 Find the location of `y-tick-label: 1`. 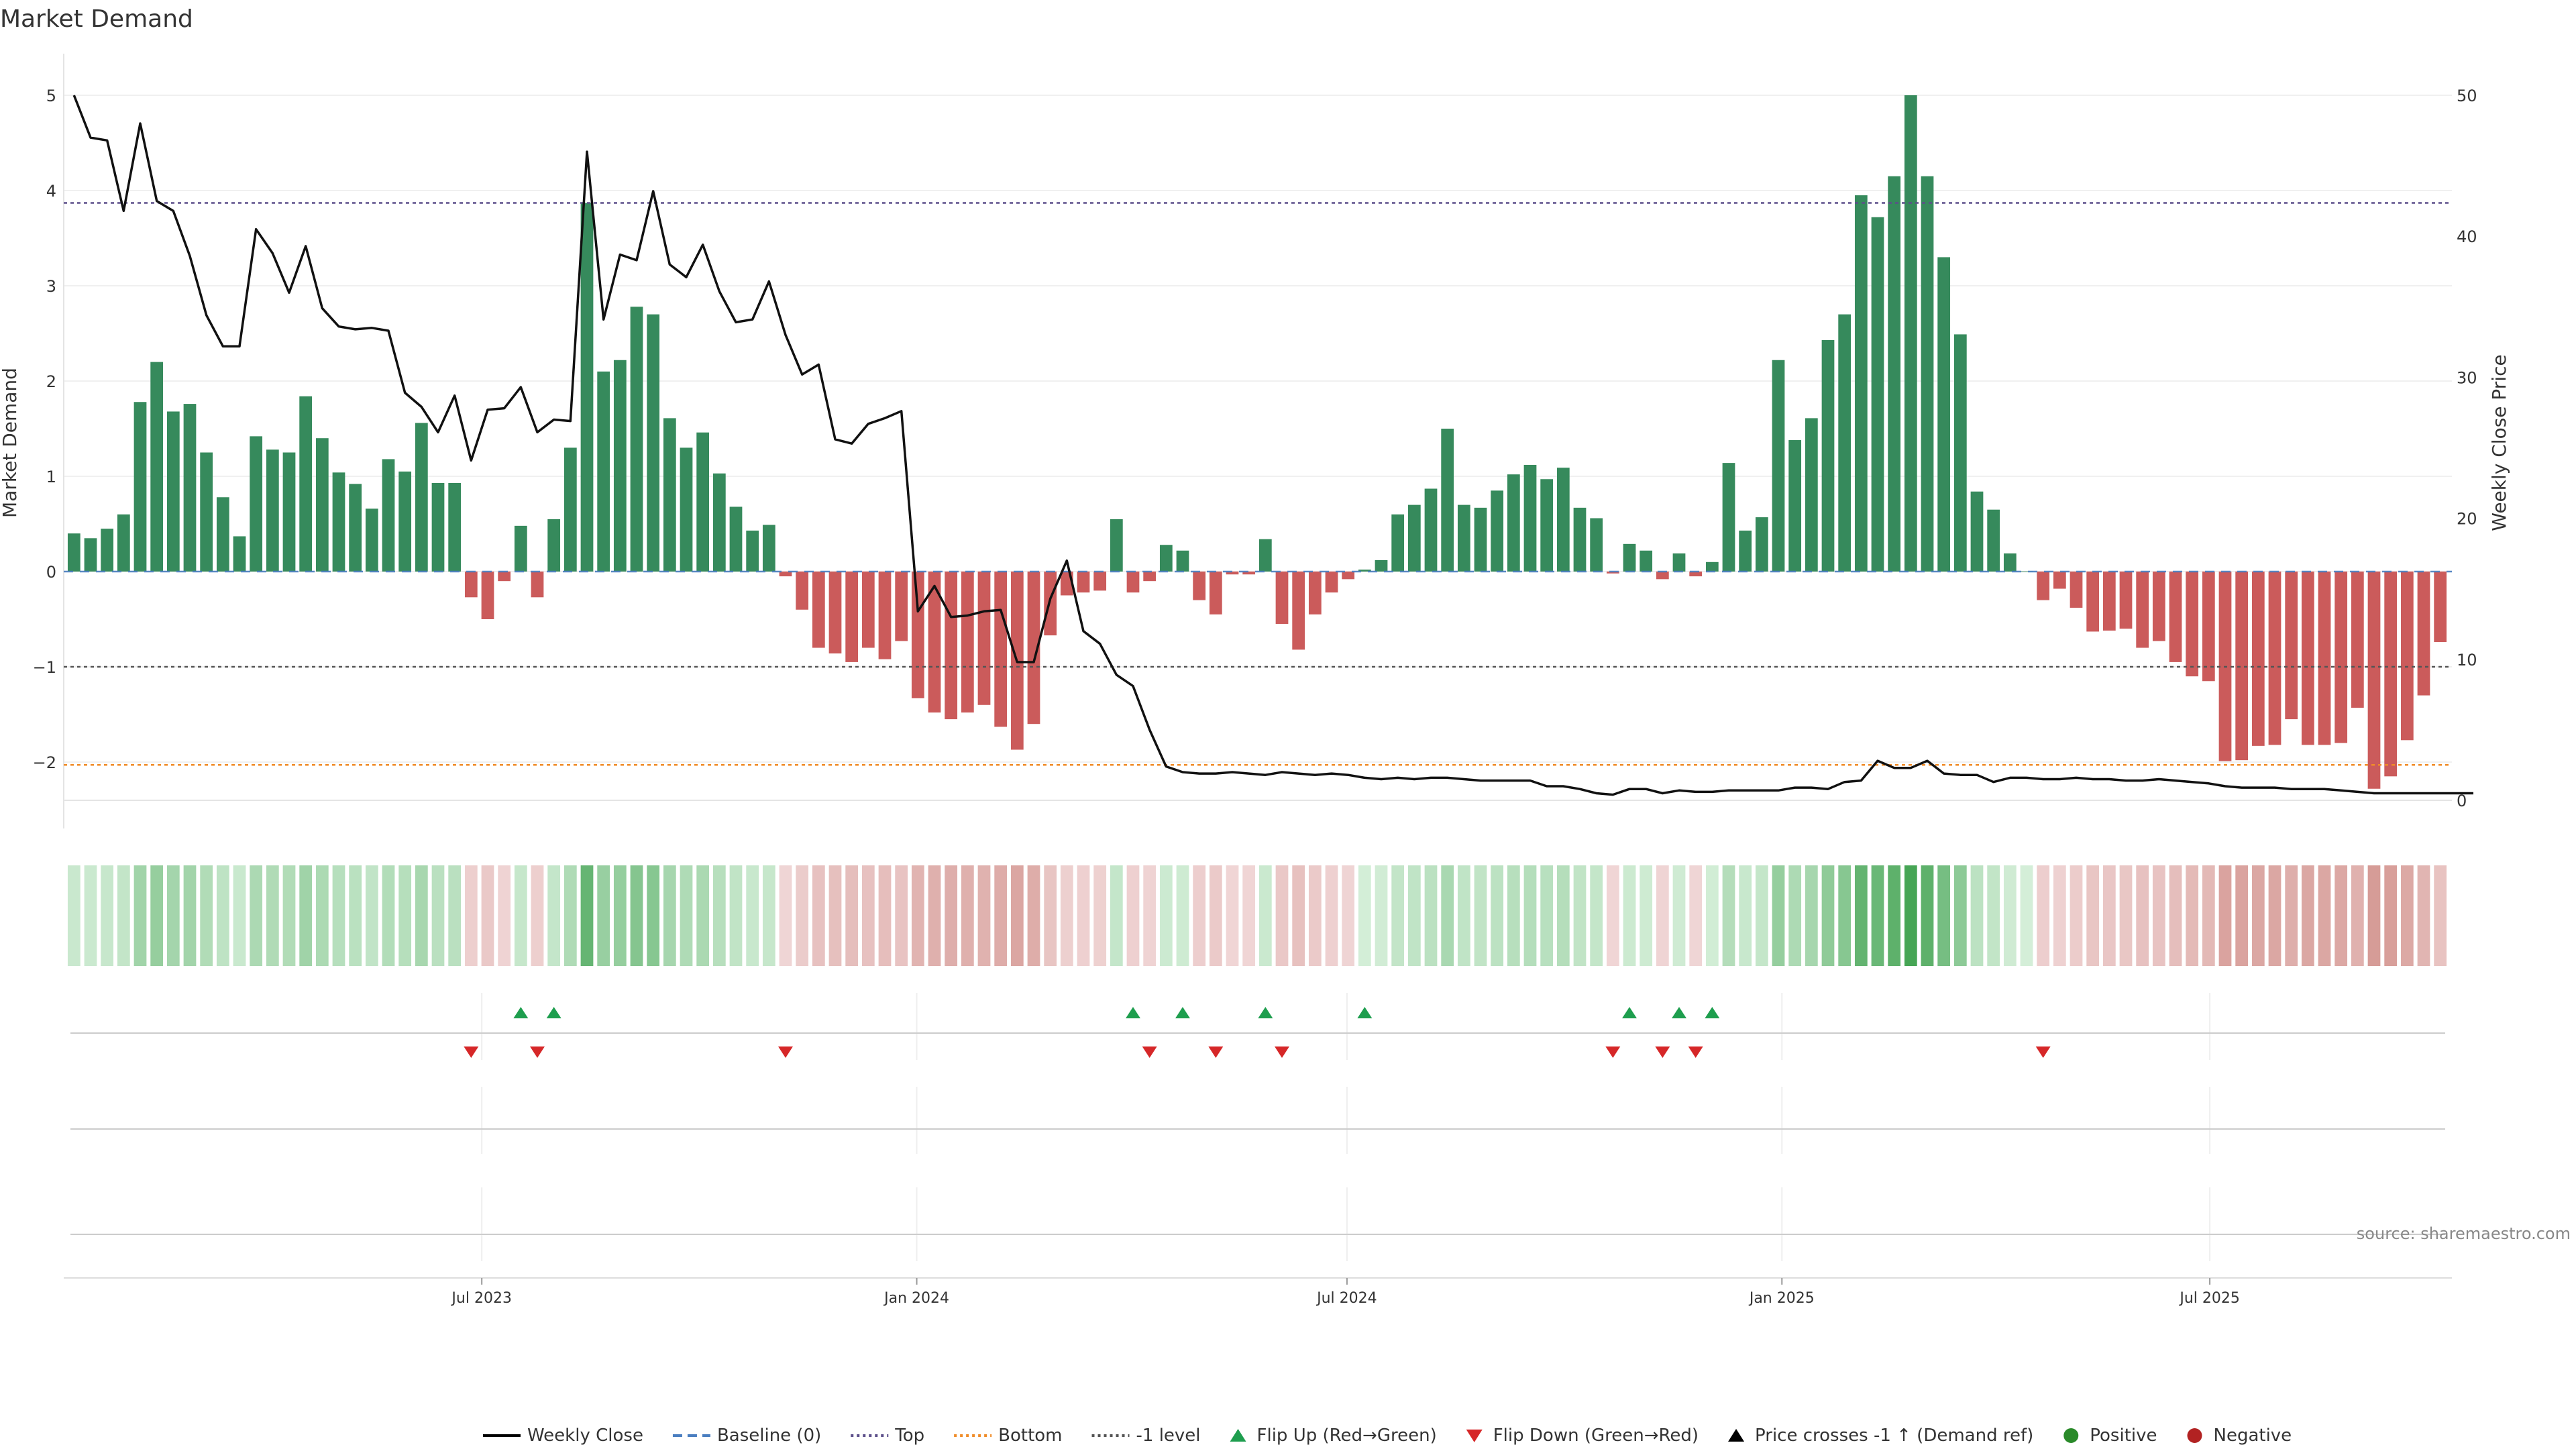

y-tick-label: 1 is located at coordinates (51, 477).